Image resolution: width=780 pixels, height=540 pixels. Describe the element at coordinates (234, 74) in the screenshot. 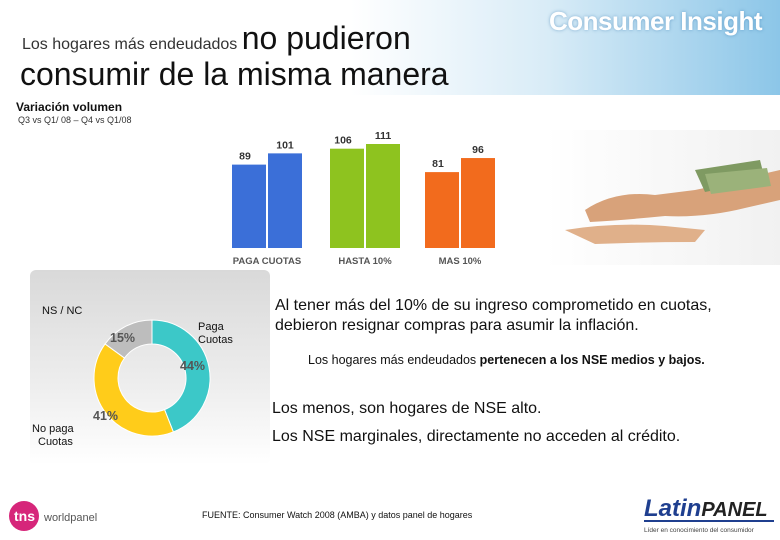

I see `page-title-line2: consumir de la misma manera` at that location.